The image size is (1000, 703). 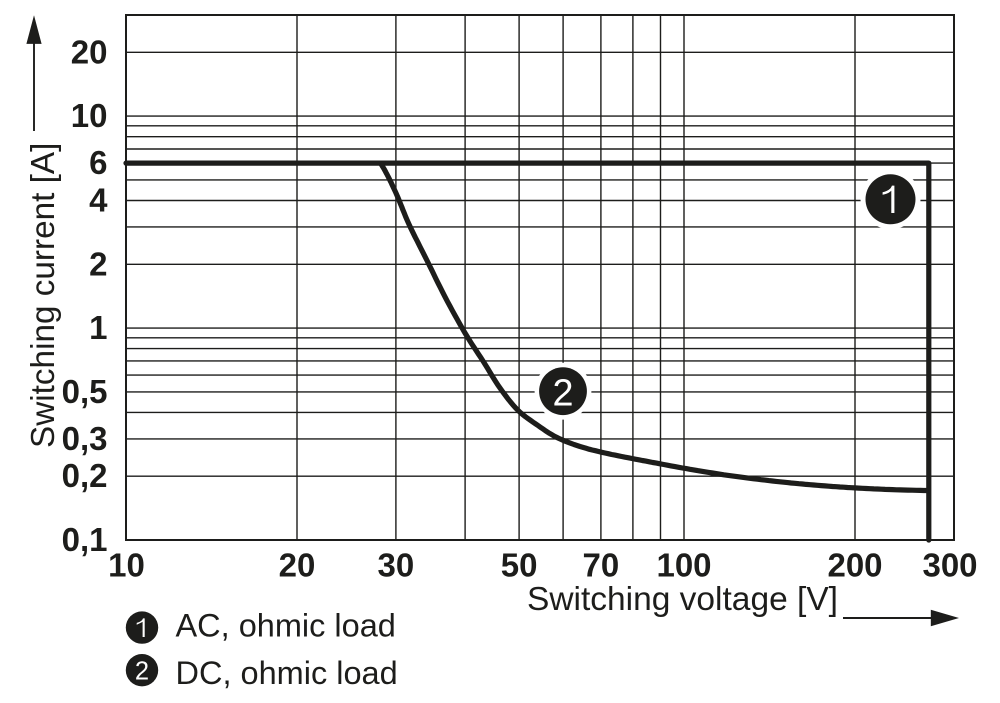 I want to click on svg-text: 6, so click(x=98, y=162).